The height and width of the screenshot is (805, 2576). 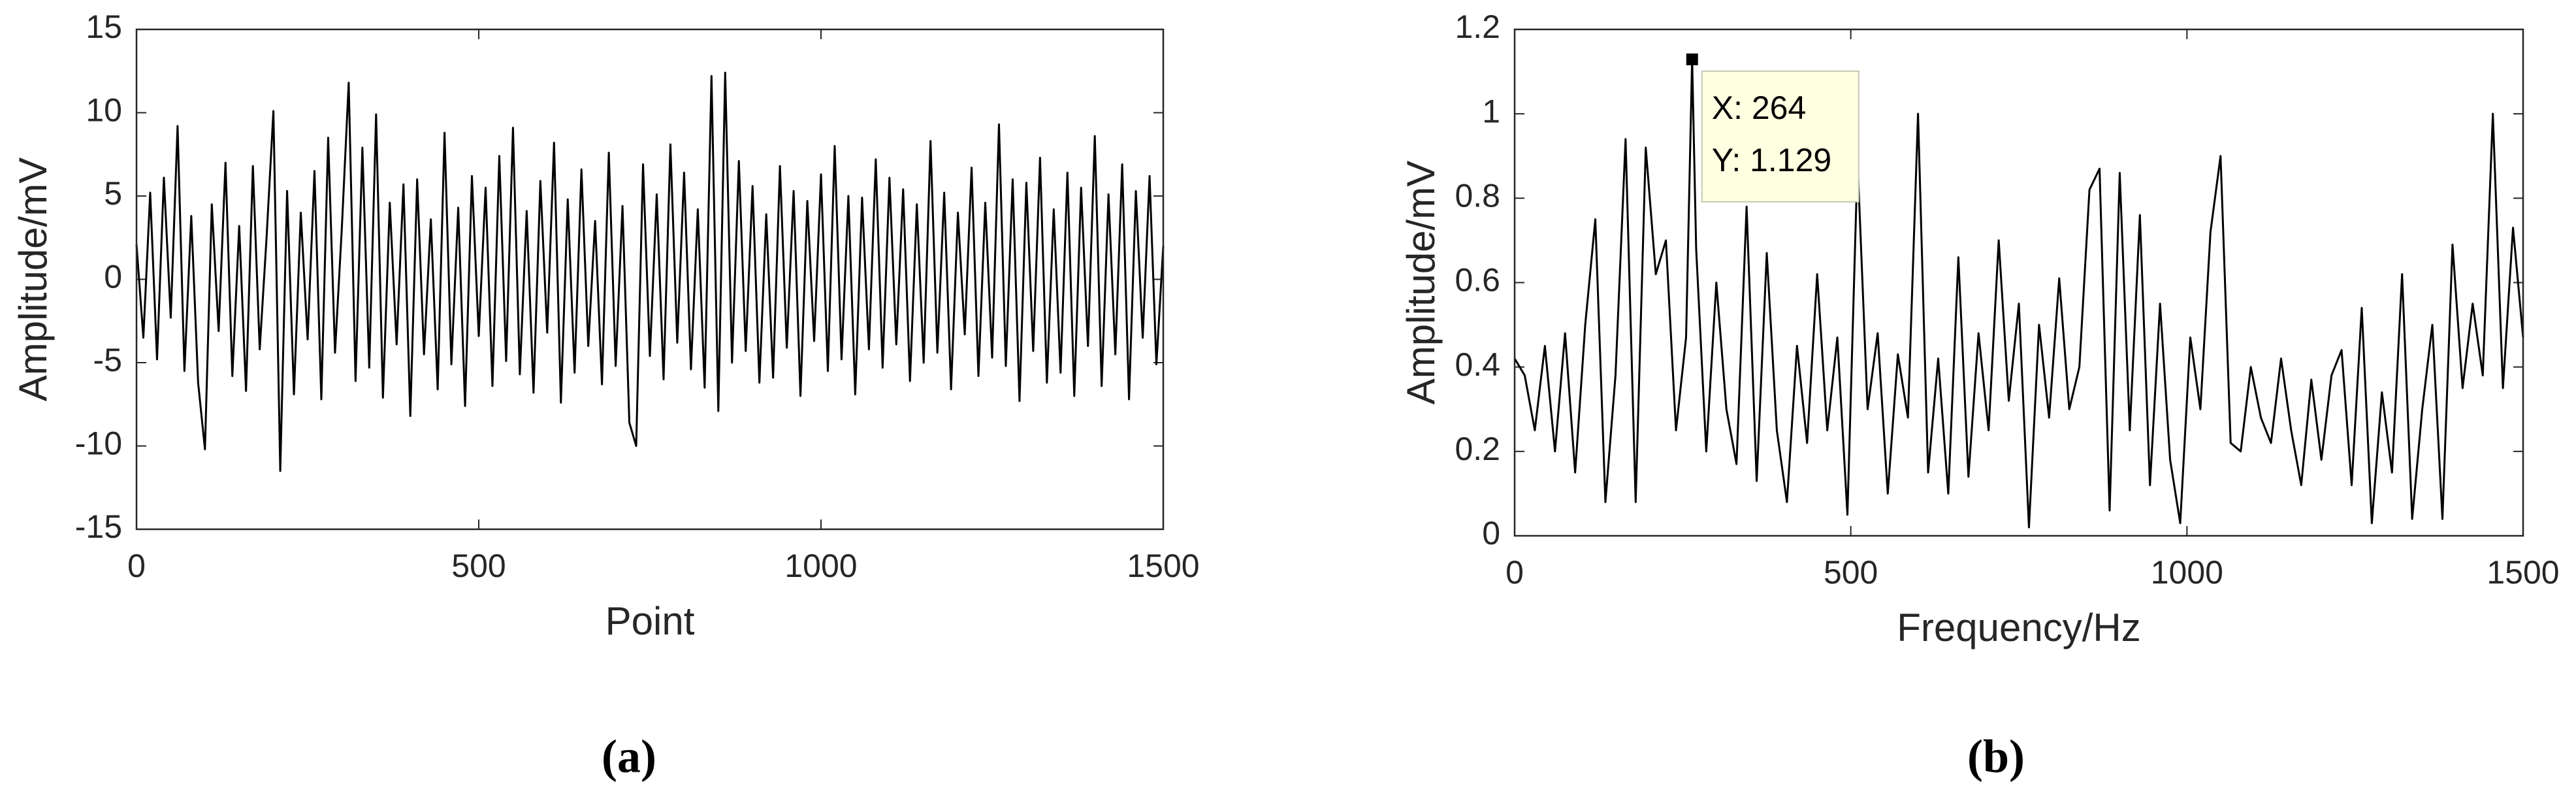 What do you see at coordinates (99, 526) in the screenshot?
I see `y-tick-label: -15` at bounding box center [99, 526].